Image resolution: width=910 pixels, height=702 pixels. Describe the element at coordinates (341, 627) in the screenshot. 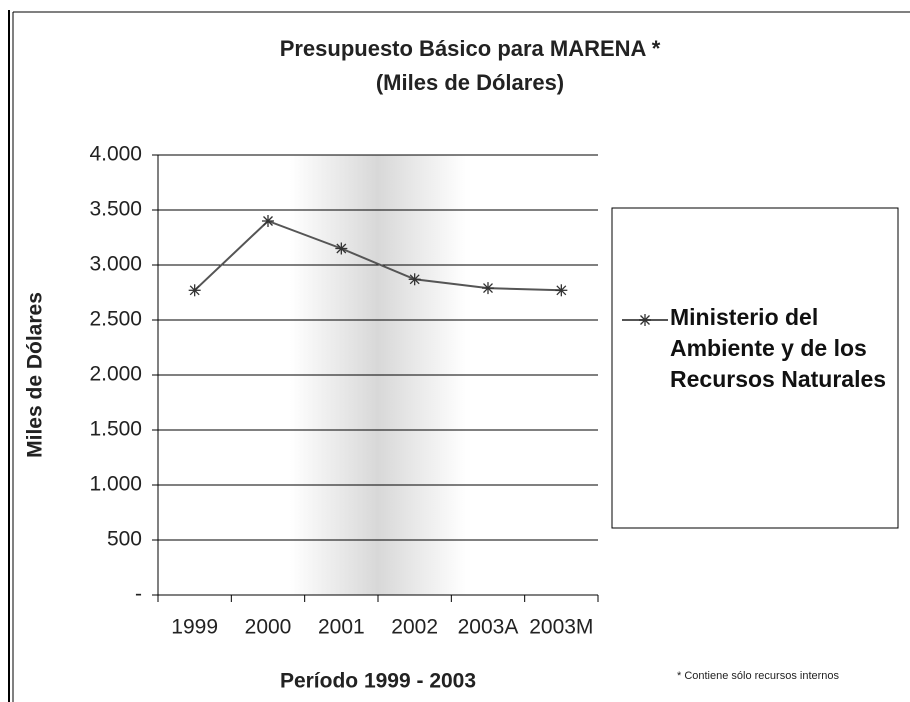

I see `x-tick-label: 2001` at that location.